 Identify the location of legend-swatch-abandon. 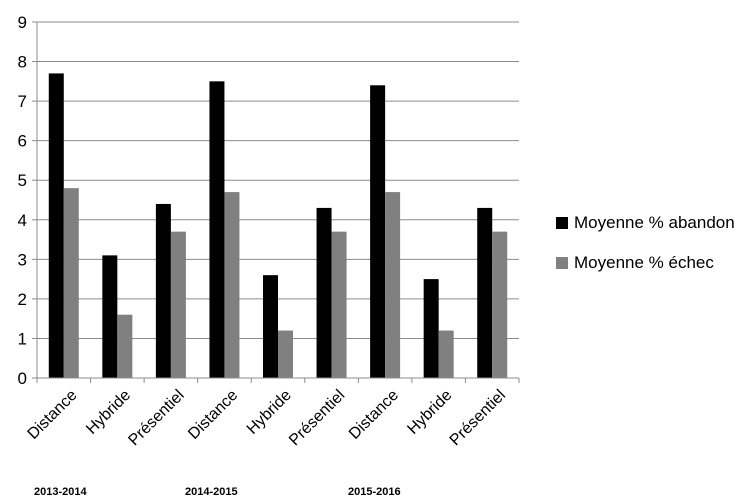
(562, 223).